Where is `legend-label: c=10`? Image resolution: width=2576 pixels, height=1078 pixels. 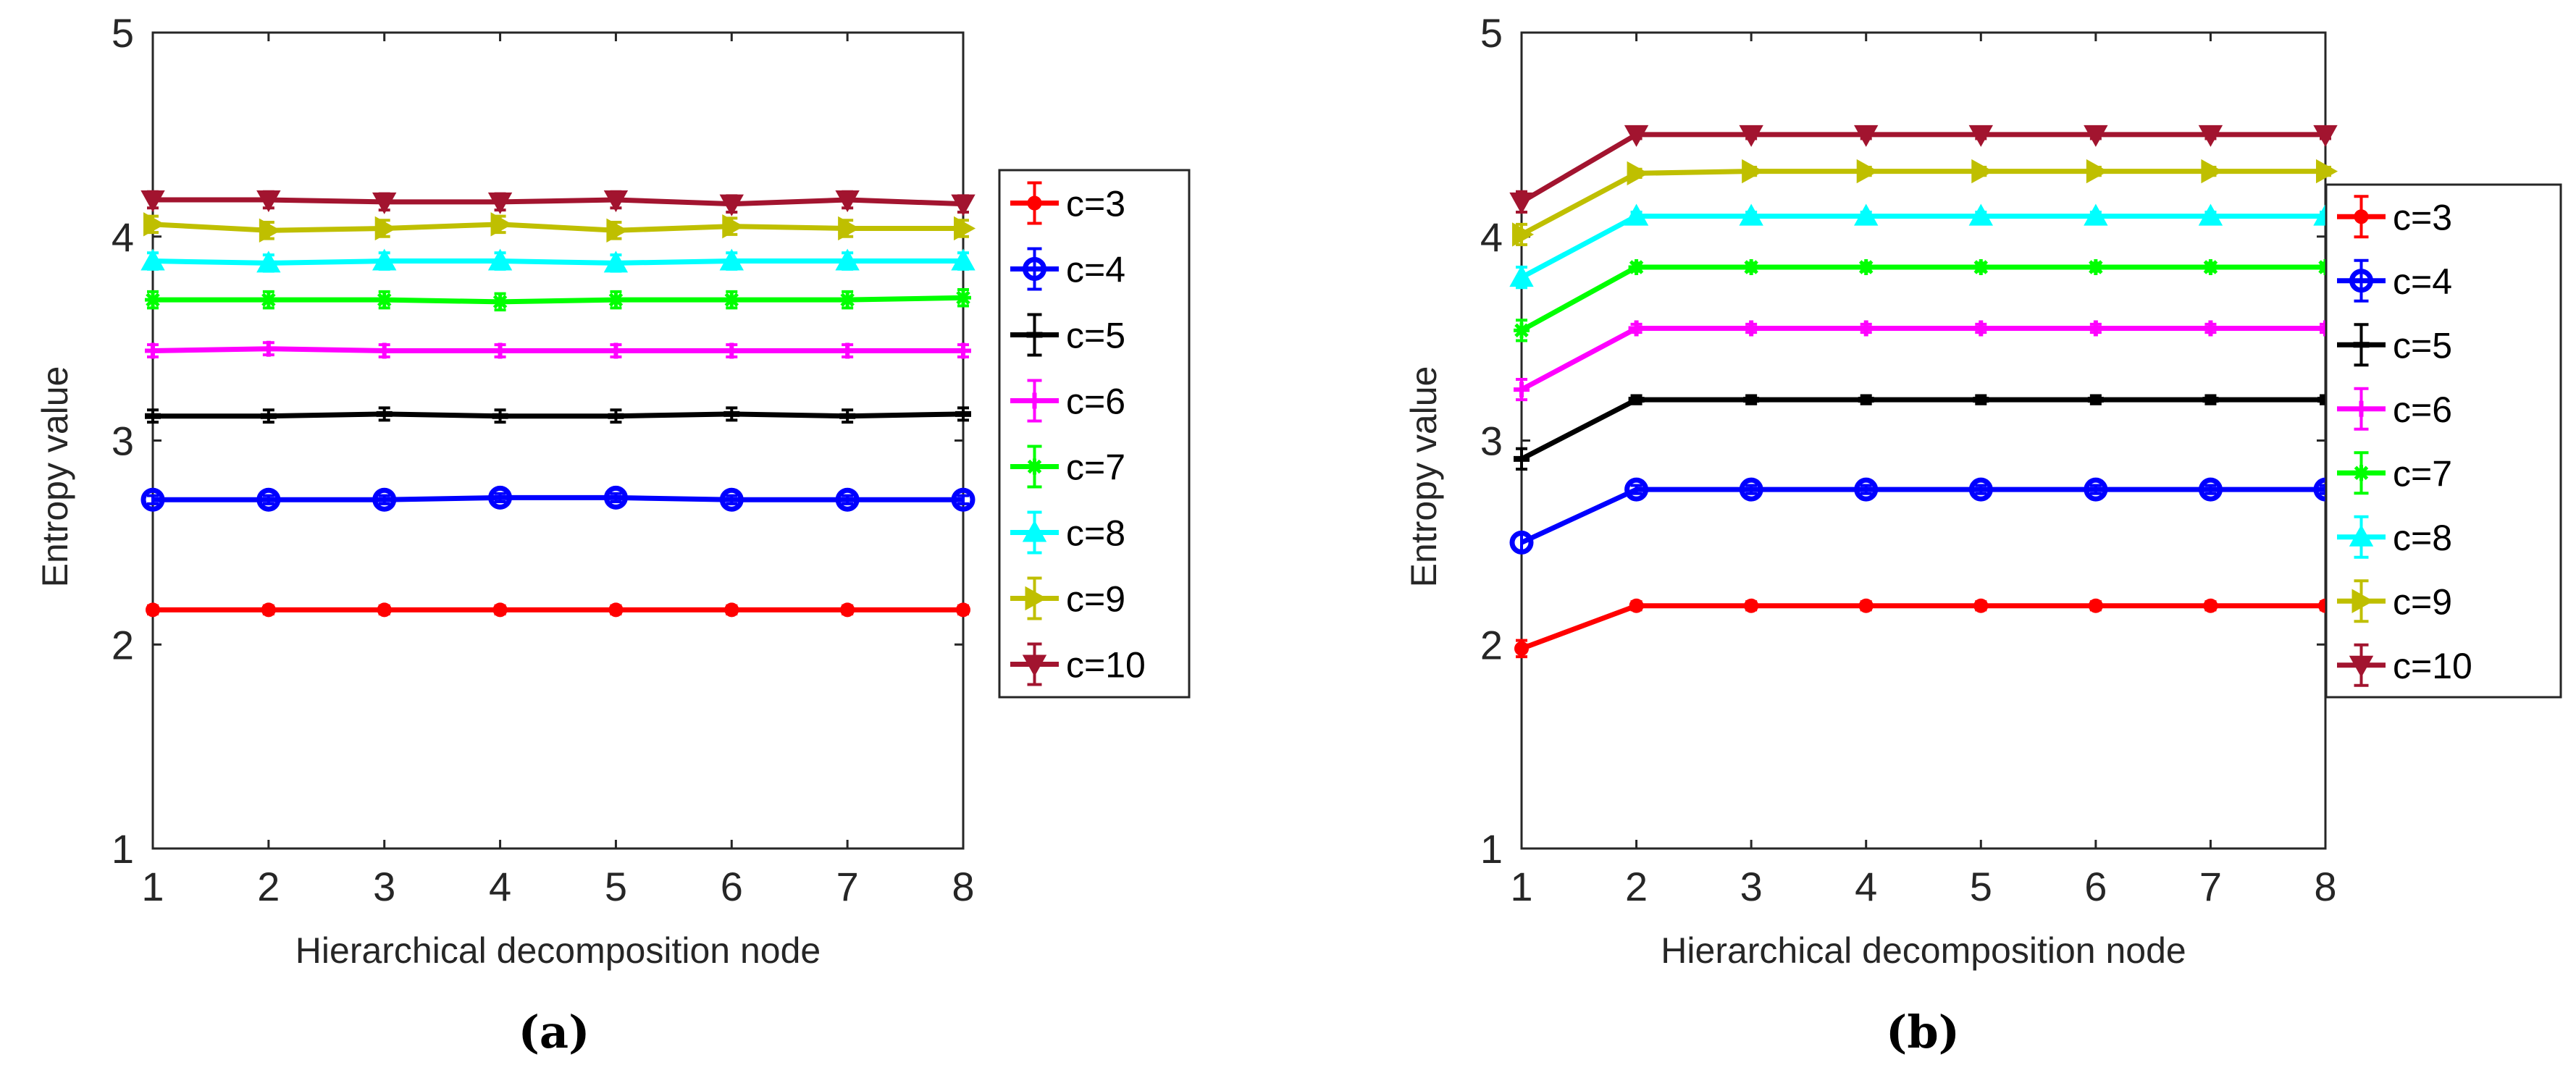 legend-label: c=10 is located at coordinates (2432, 666).